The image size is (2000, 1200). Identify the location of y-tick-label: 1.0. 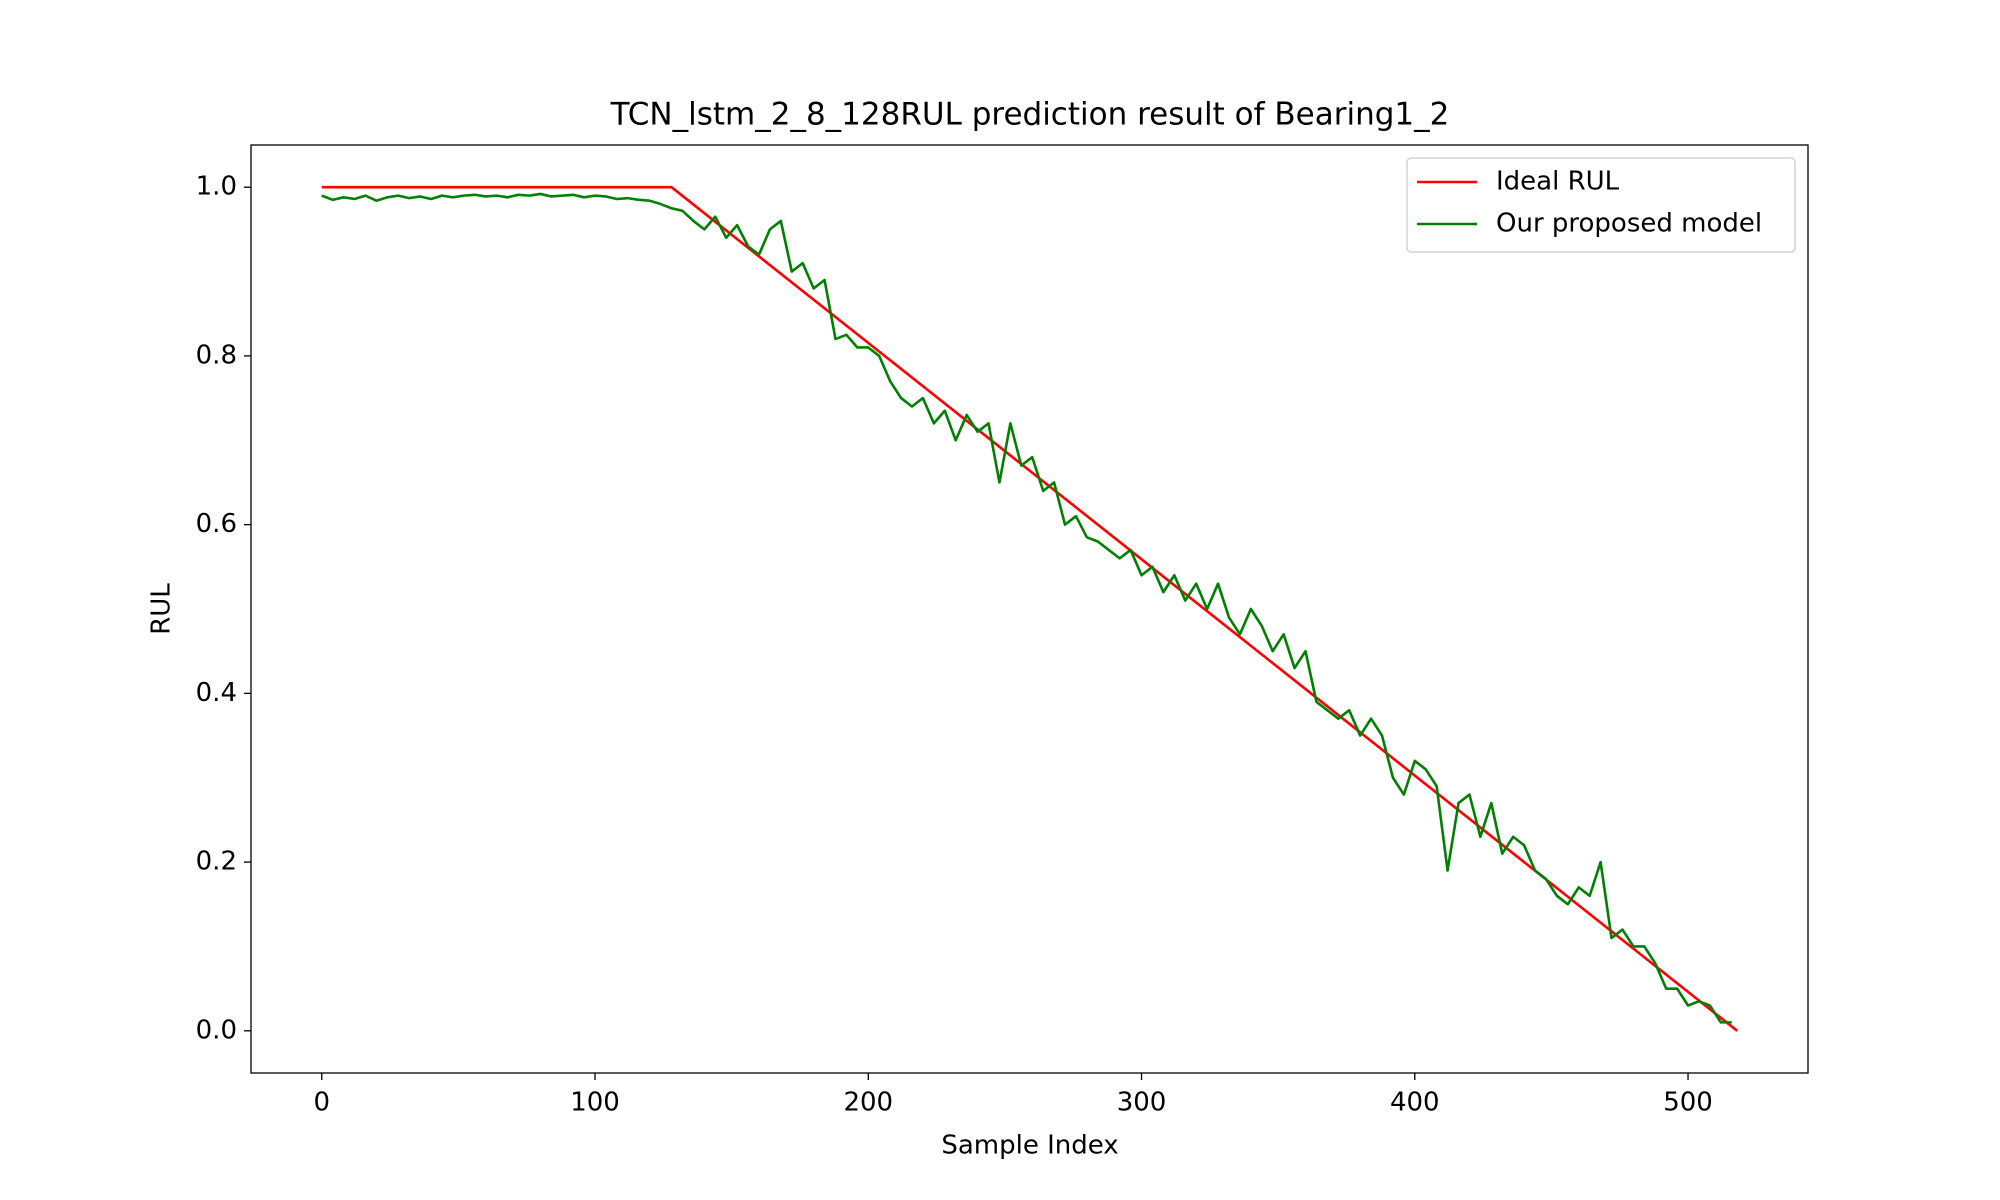
(216, 187).